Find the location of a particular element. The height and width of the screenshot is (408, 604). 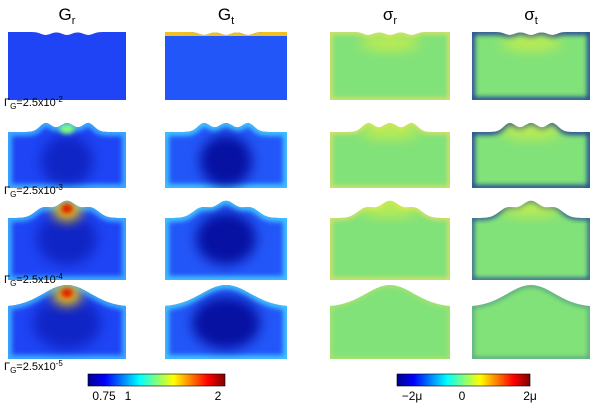

row-label: ΓG=2.5x10-2 is located at coordinates (33, 103).